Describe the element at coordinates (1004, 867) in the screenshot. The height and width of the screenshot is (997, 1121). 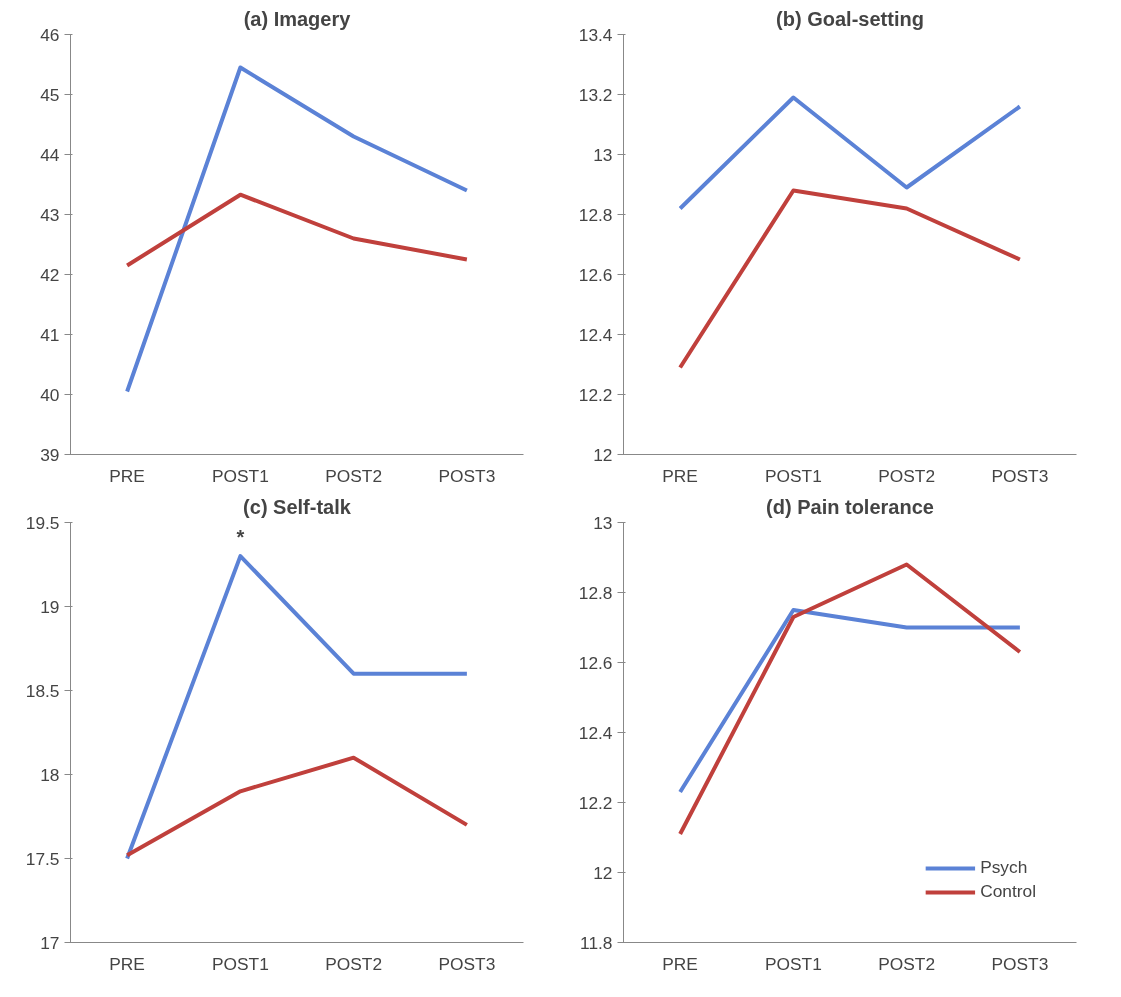
I see `legend-label: Psych` at that location.